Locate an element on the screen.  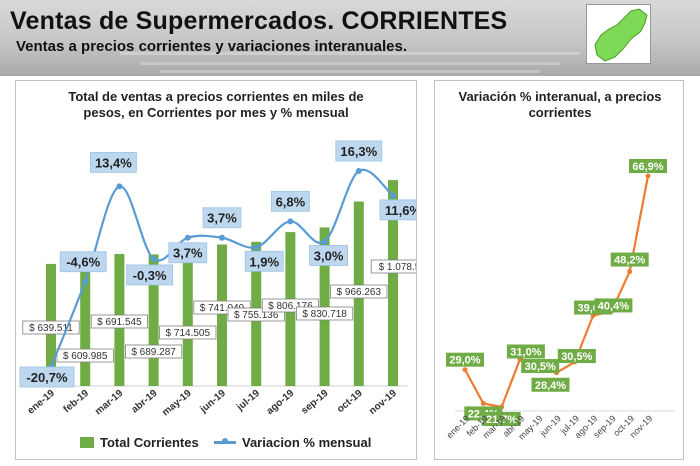
line-value-label-text: 11,6% is located at coordinates (400, 210).